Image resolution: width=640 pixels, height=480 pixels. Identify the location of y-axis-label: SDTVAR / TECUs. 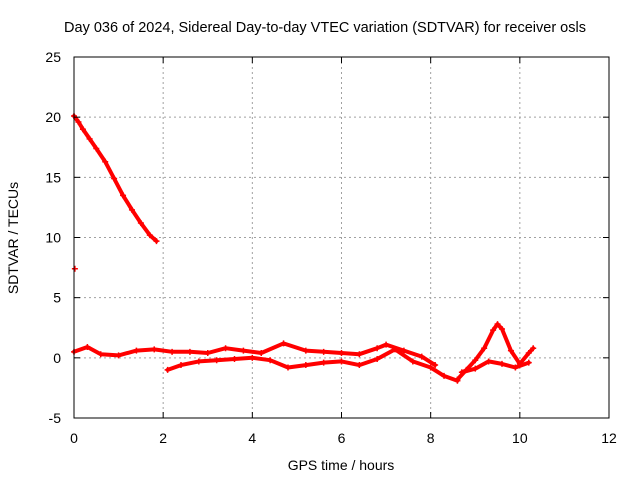
(13, 238).